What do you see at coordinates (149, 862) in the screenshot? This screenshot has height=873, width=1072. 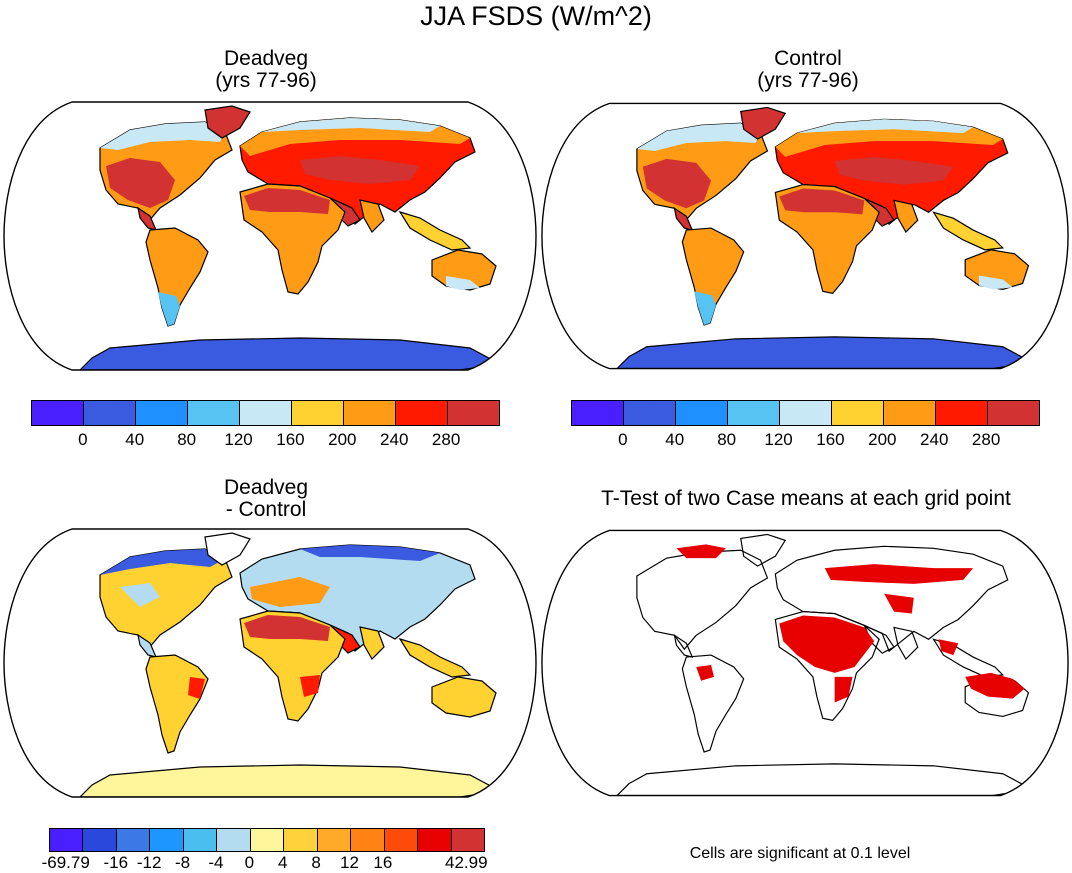 I see `colorbar-tick-label: -12` at bounding box center [149, 862].